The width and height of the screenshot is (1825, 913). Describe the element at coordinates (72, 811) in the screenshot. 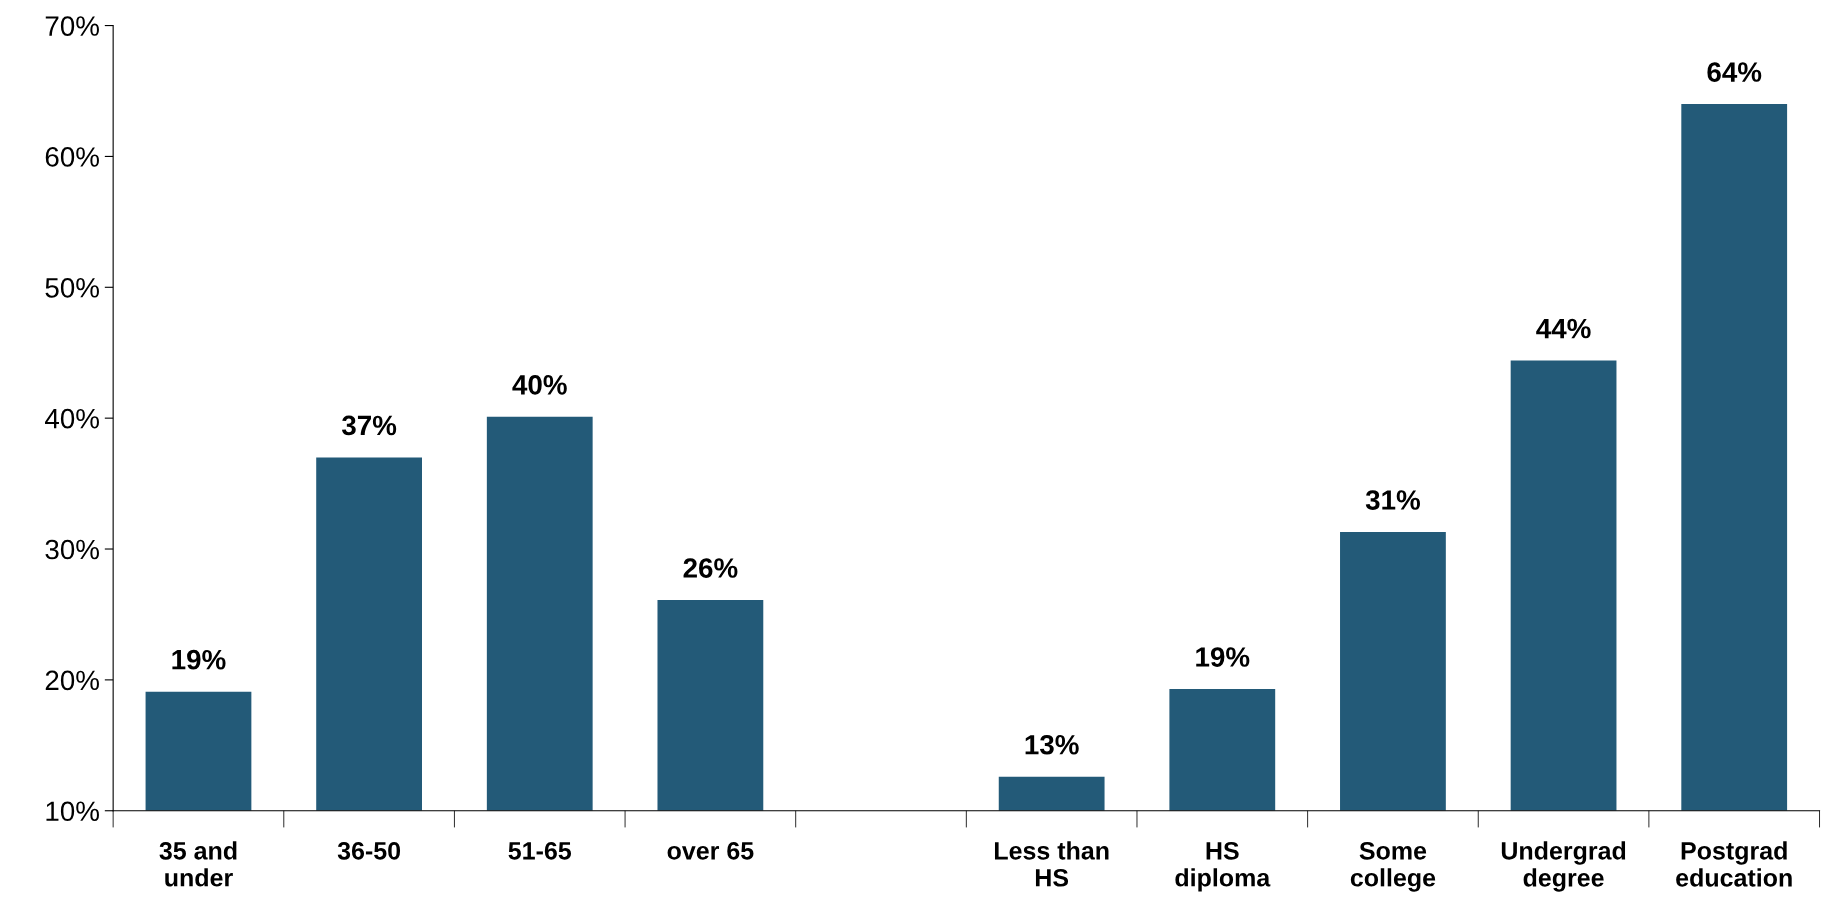

I see `y-tick-label: 10%` at that location.